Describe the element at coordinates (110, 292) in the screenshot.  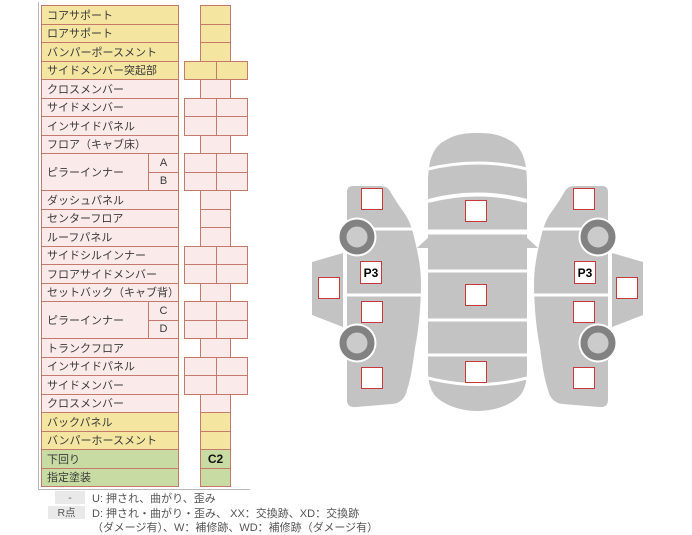
I see `part-label: セットバック（キャブ背）` at that location.